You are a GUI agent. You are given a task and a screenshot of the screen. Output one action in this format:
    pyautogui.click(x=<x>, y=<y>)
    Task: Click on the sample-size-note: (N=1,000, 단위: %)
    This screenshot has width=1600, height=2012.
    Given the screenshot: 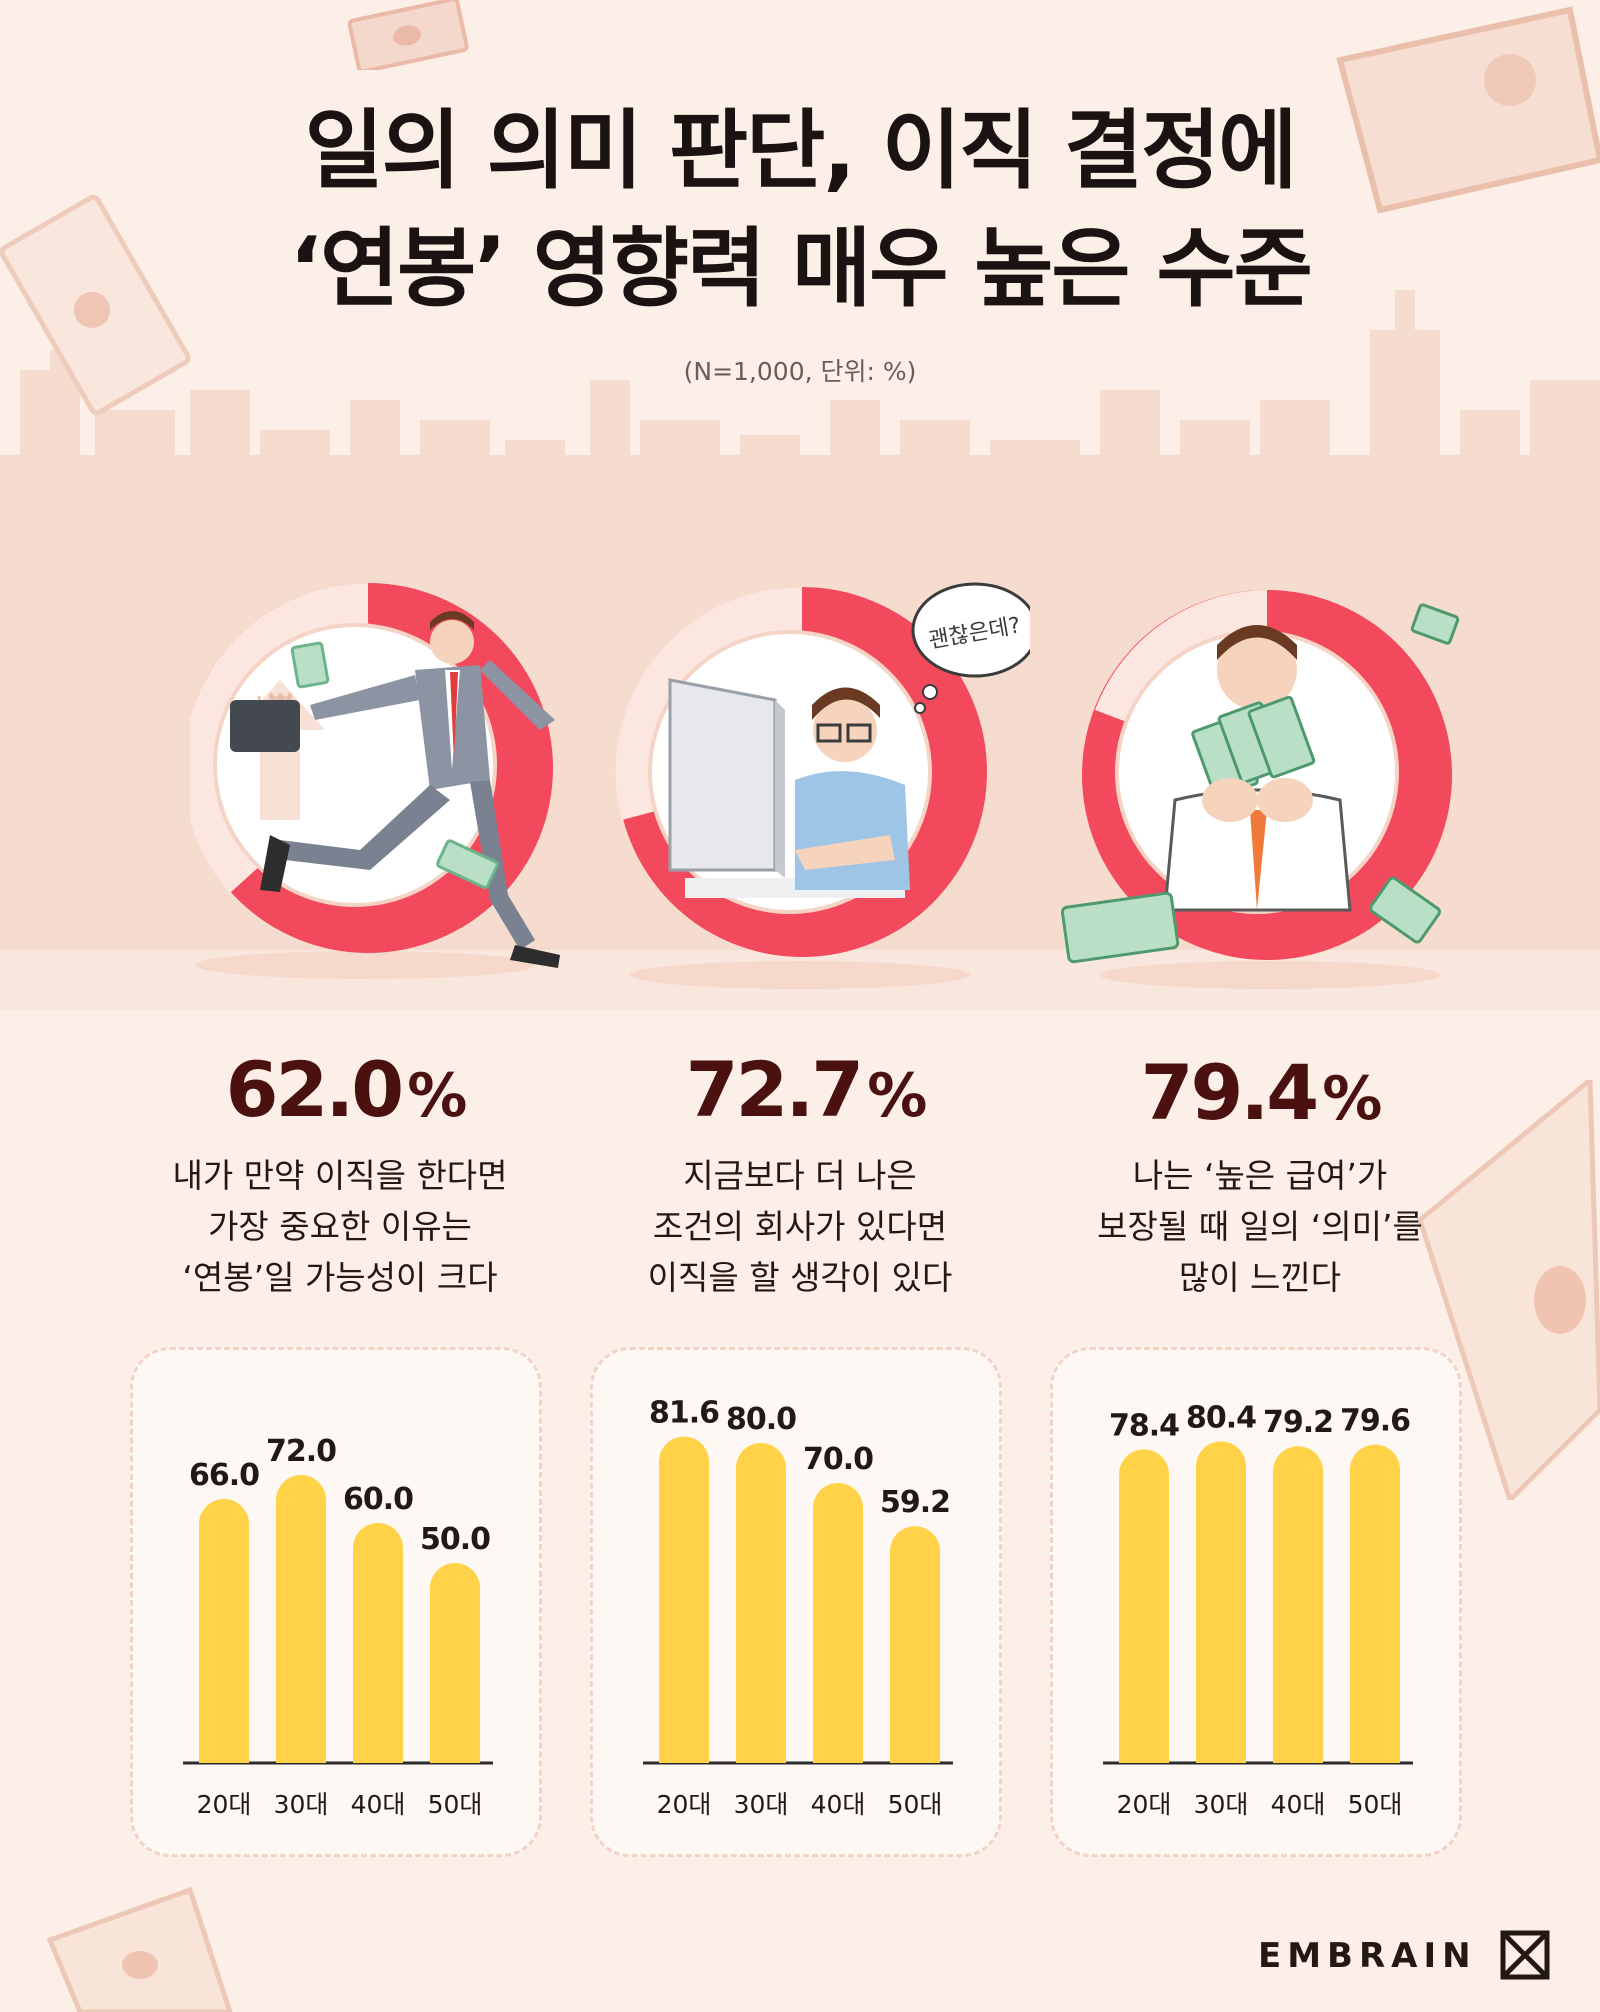 What is the action you would take?
    pyautogui.click(x=800, y=371)
    